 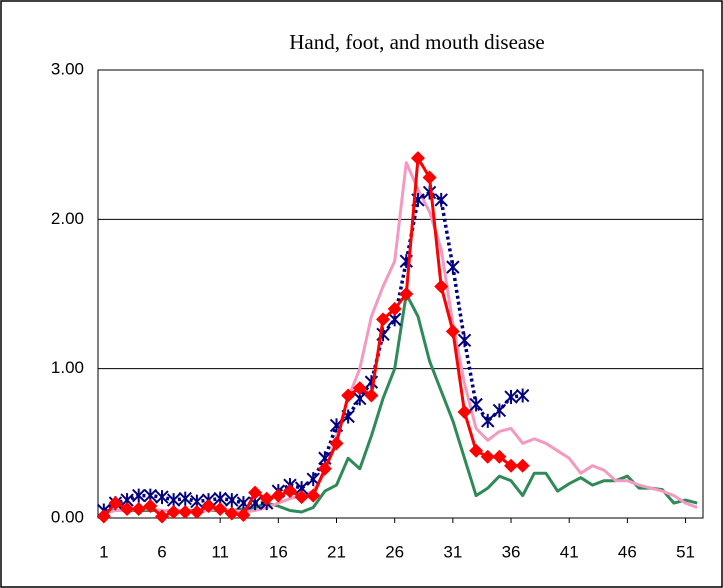 What do you see at coordinates (569, 551) in the screenshot?
I see `x-tick-label: 41` at bounding box center [569, 551].